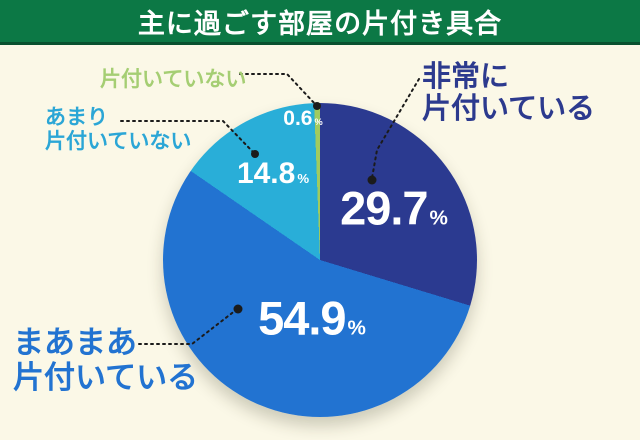 This screenshot has width=640, height=440. I want to click on slice-label-very-tidy: 非常に 片付いている, so click(508, 93).